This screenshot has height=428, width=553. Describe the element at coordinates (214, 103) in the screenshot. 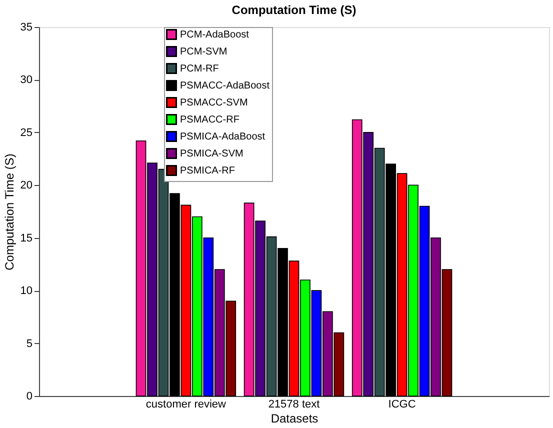

I see `legend-label: PSMACC-SVM` at that location.